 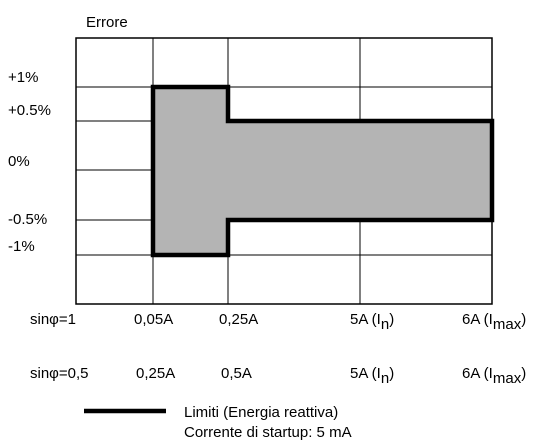 I want to click on x-row-condition: sinφ=0,5, so click(x=59, y=373).